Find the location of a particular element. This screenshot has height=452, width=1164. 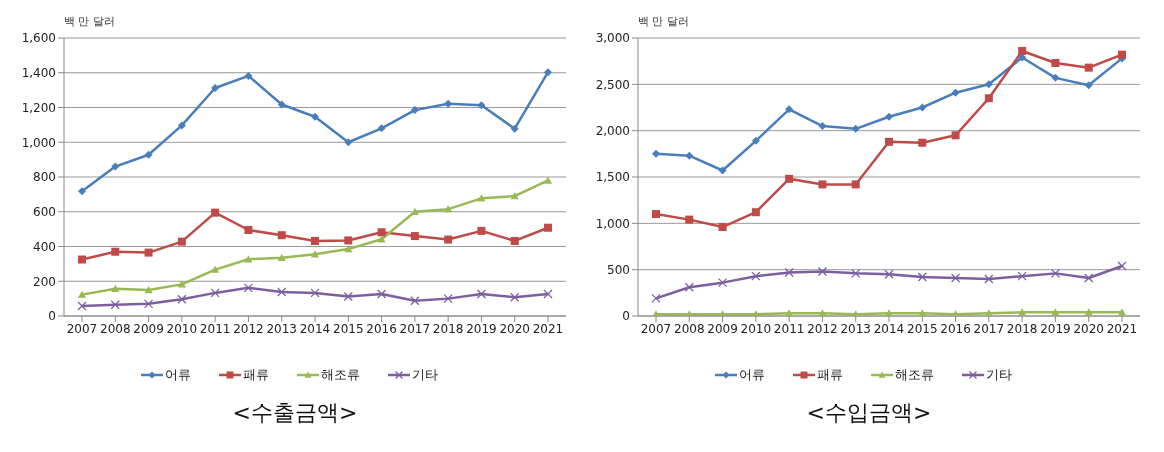

y-tick-label: 1,400 is located at coordinates (38, 73).